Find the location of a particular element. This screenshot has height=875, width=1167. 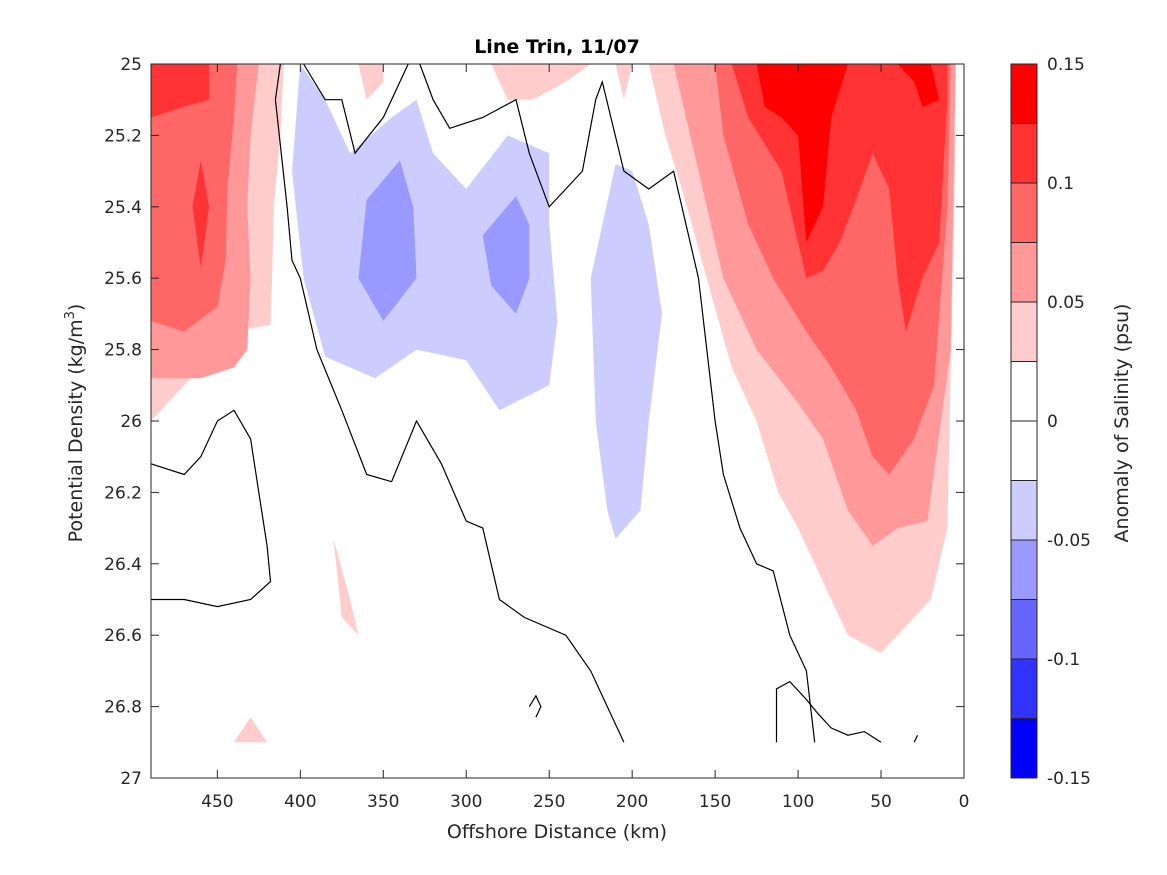

x-tick-label: 50 is located at coordinates (881, 802).